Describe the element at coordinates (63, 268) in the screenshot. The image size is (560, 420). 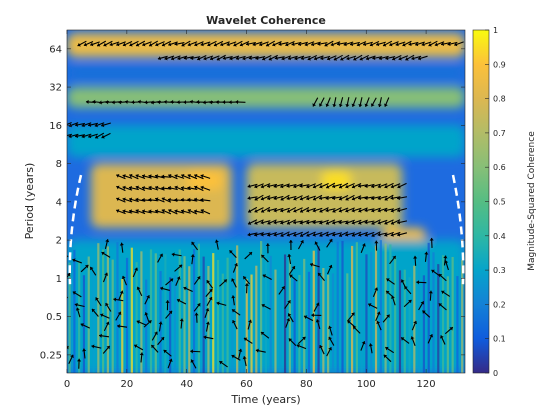
I see `phase-arrow-shaft` at that location.